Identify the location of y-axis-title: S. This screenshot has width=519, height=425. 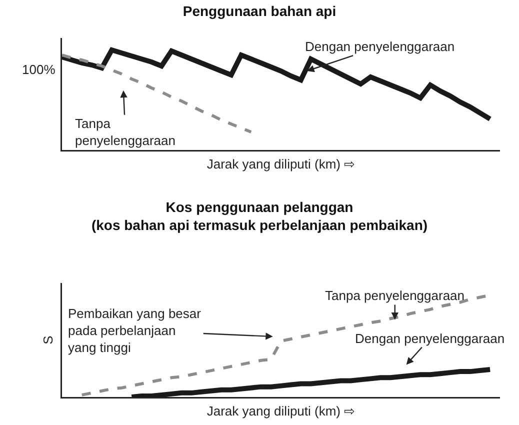
(48, 339).